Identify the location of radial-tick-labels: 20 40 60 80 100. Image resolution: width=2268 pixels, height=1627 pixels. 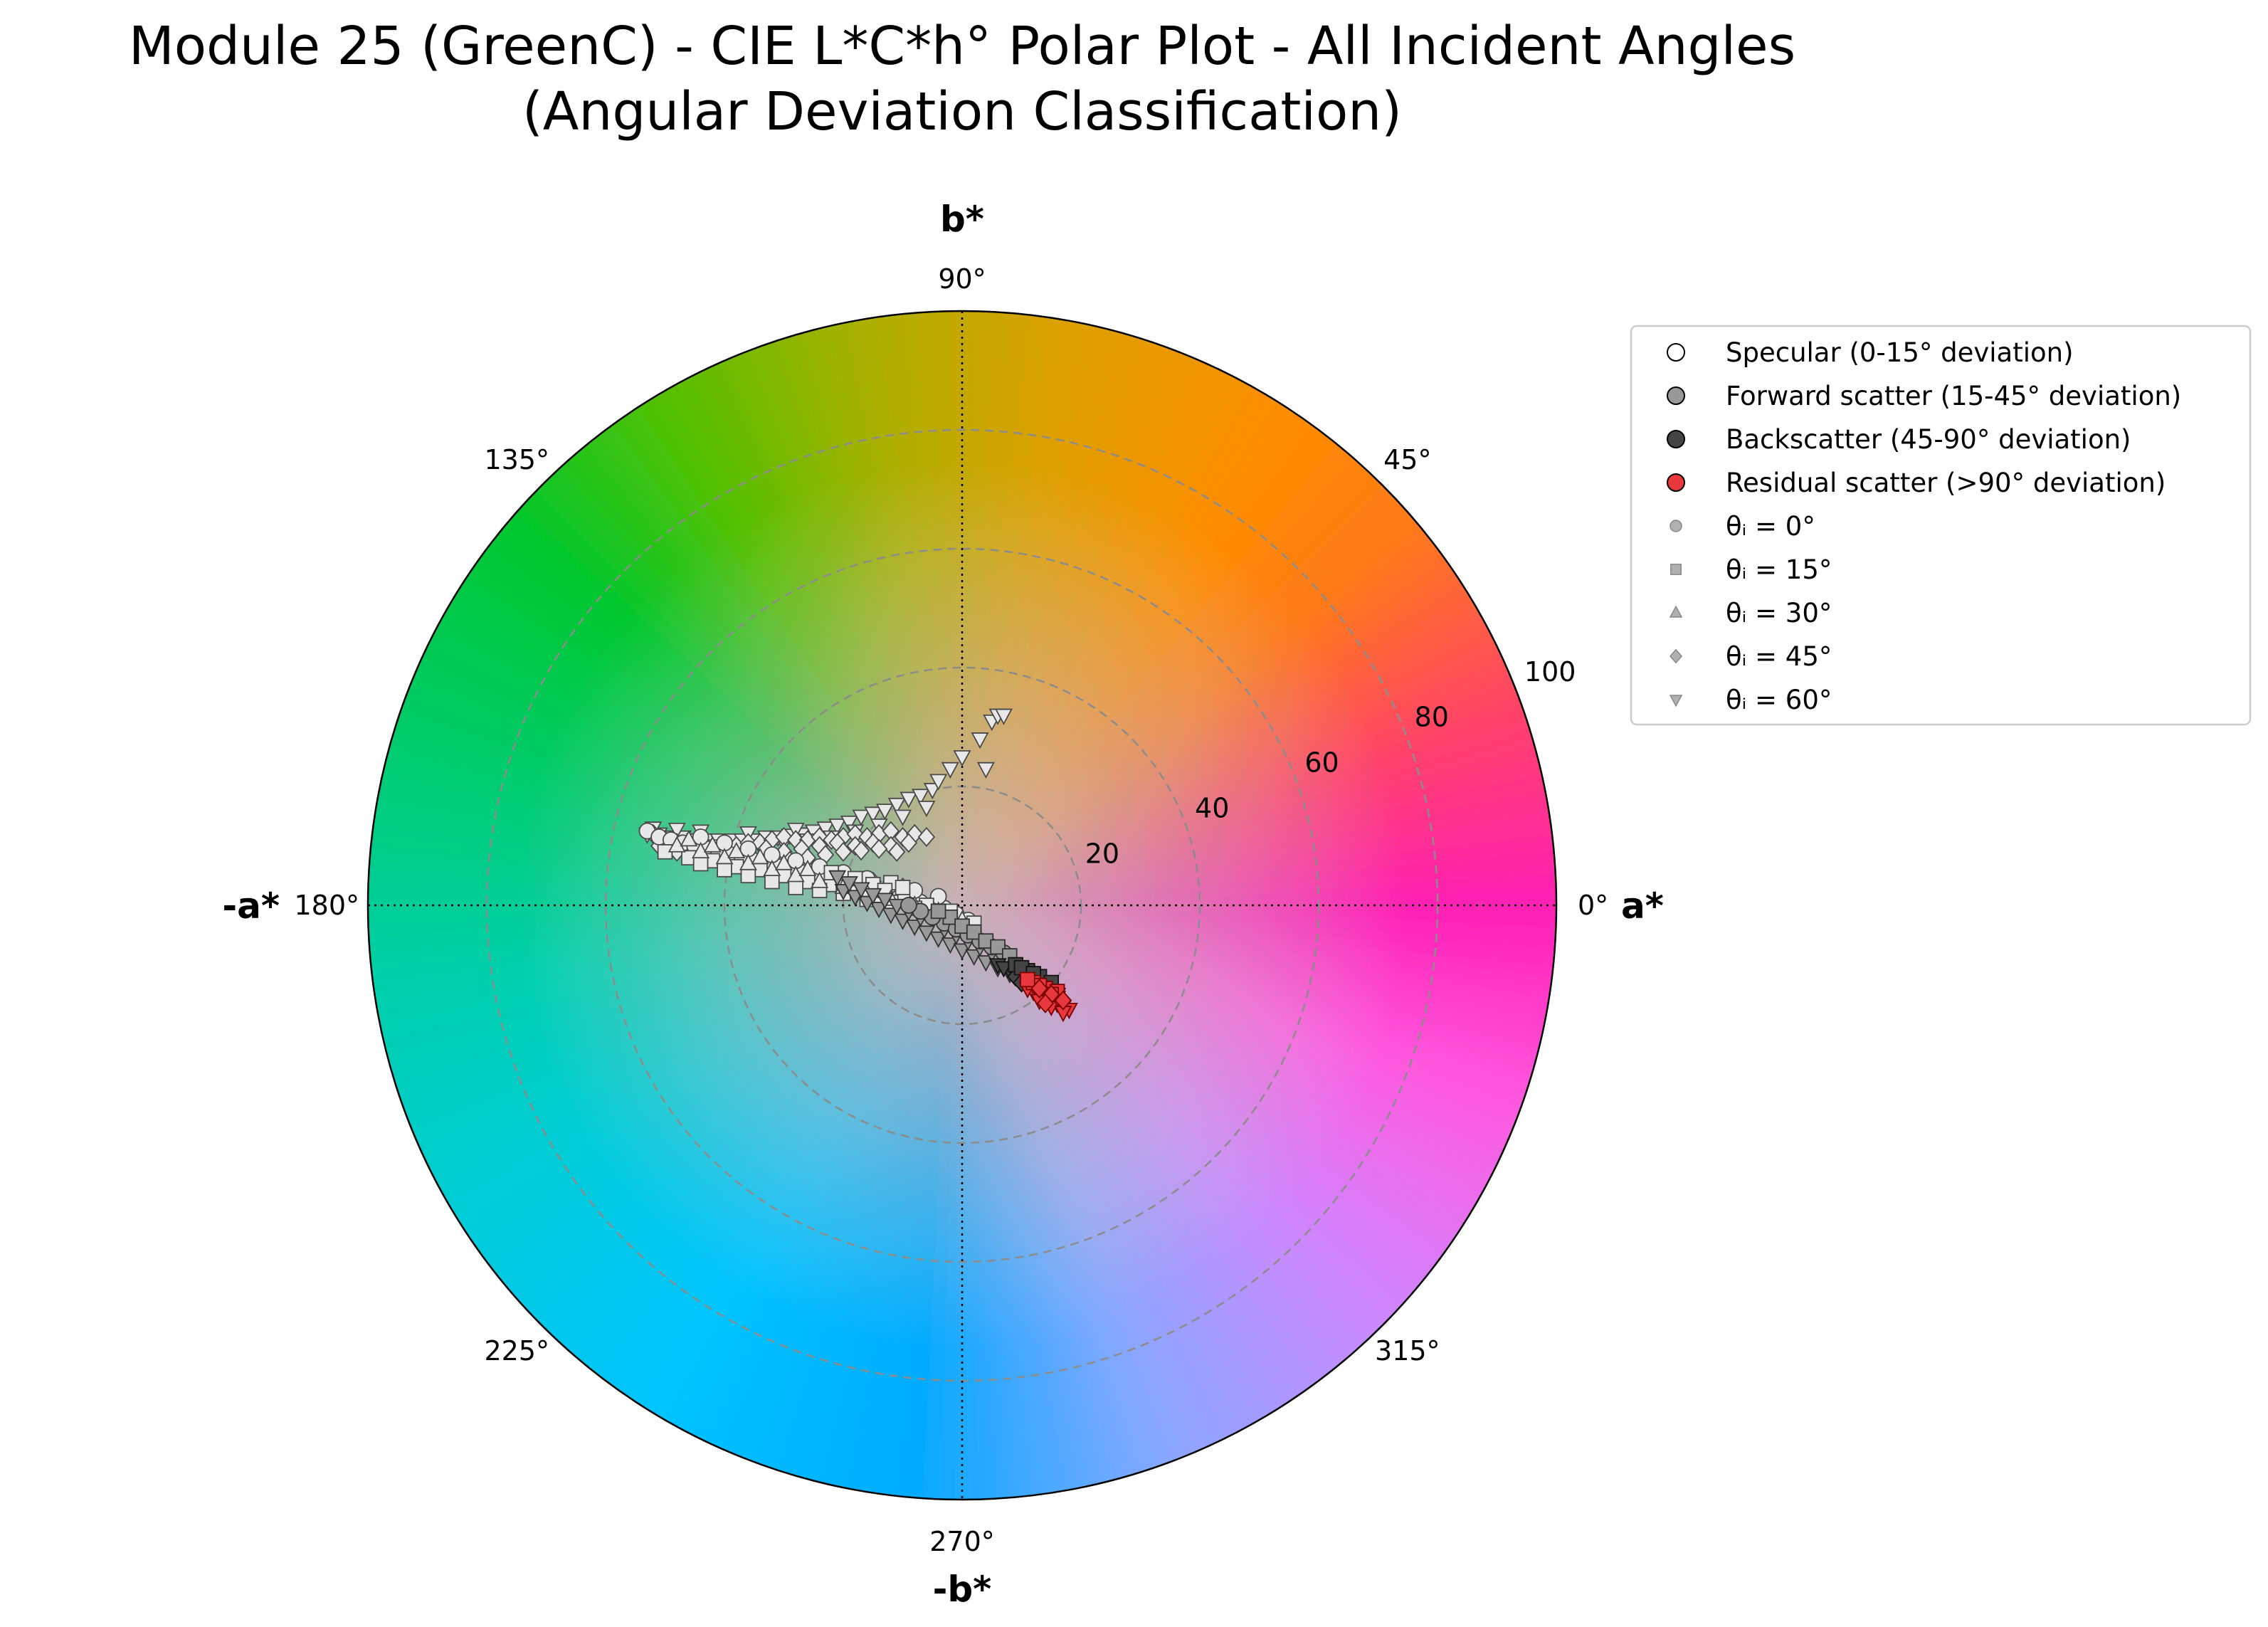
(1330, 763).